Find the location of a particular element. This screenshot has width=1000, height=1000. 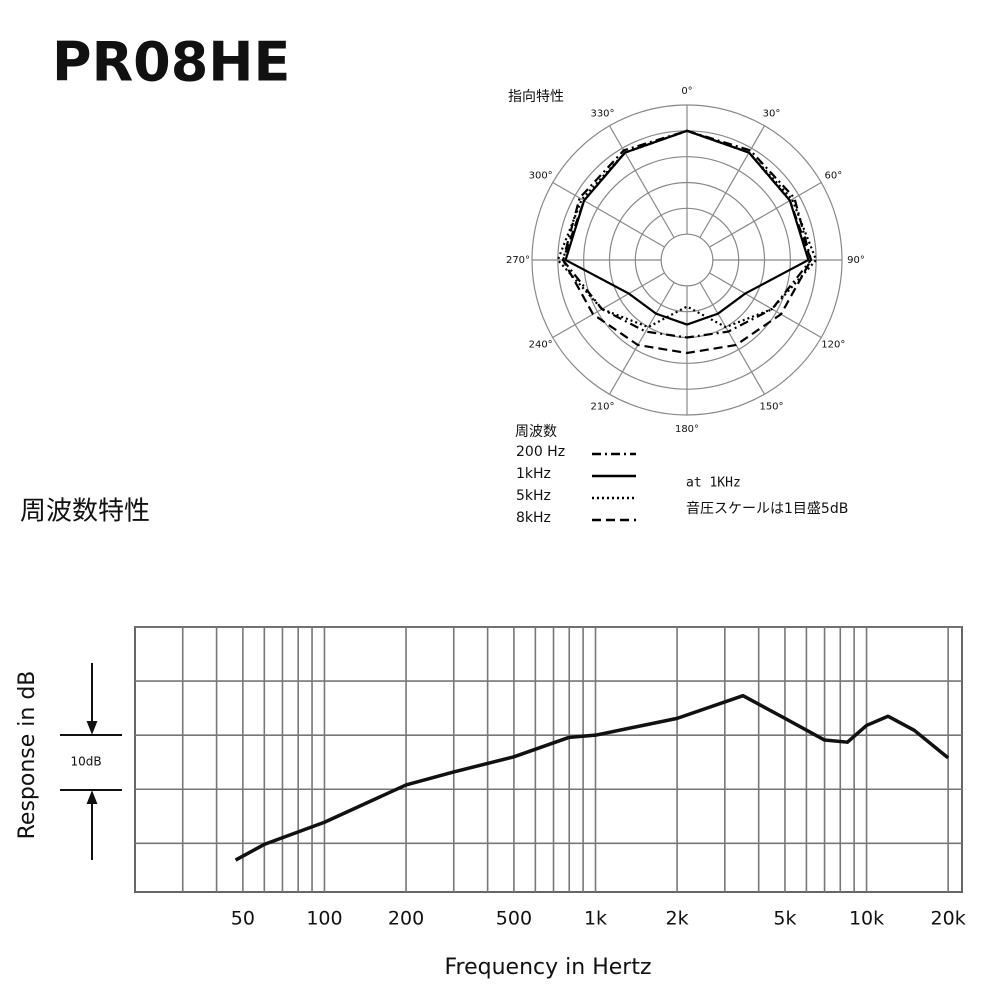

legend-label: 8kHz is located at coordinates (533, 518).